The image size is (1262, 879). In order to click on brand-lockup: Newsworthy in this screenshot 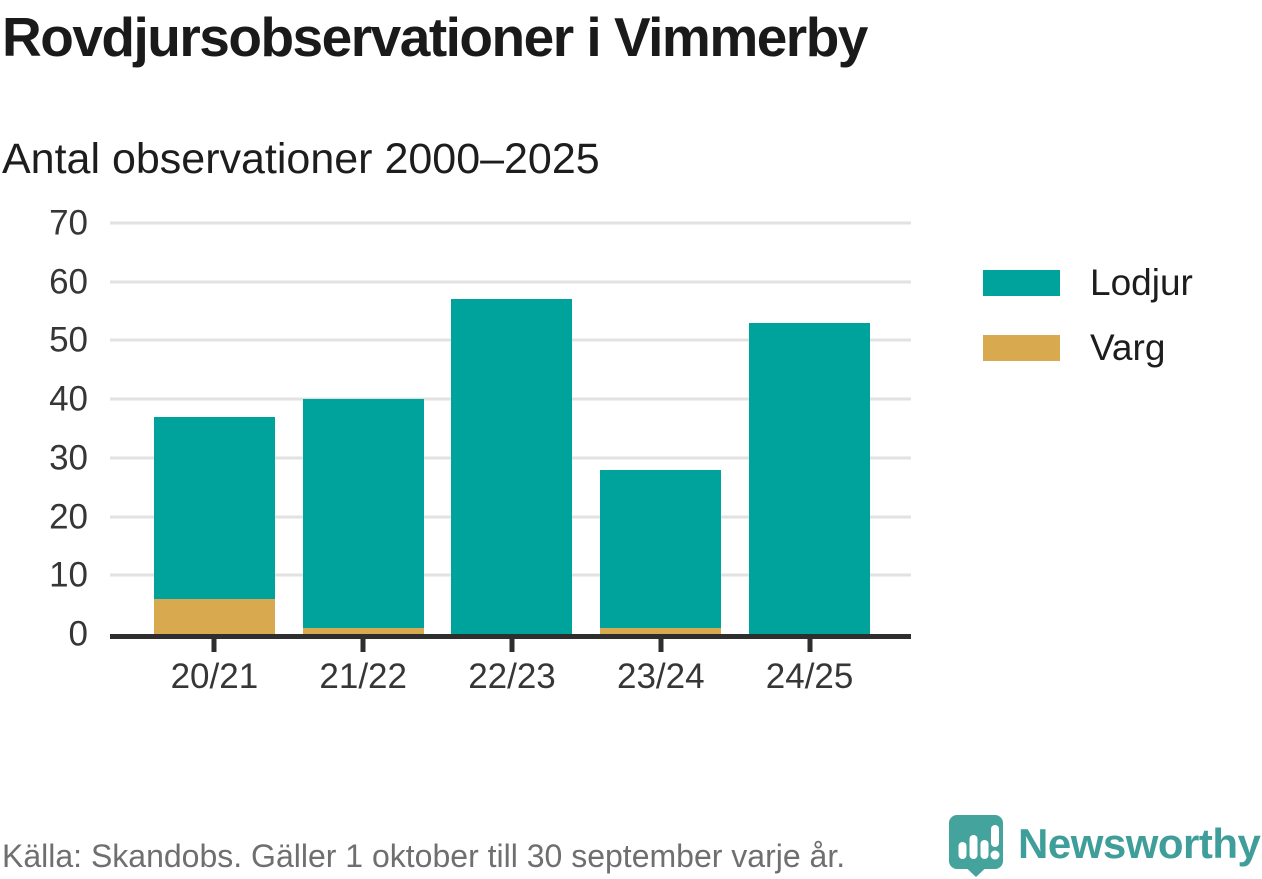, I will do `click(1104, 846)`.